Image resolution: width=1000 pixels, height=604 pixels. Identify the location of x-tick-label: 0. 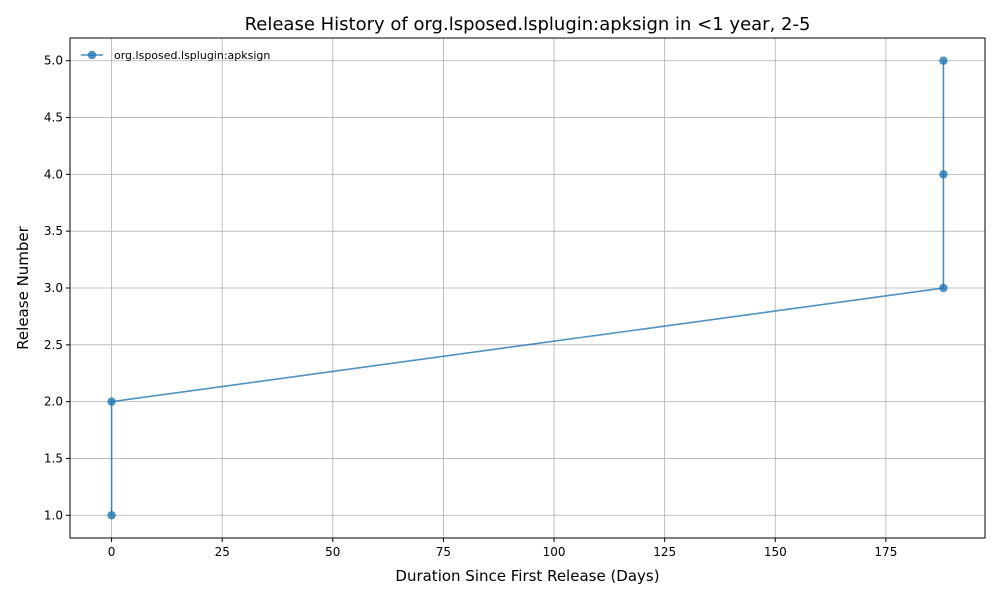
(112, 552).